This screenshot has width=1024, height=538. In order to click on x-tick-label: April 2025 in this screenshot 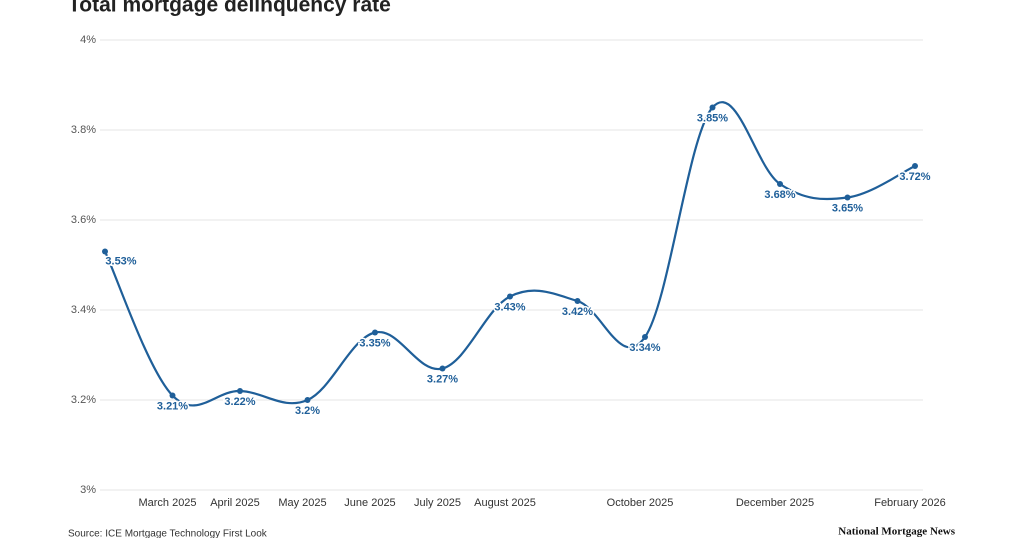, I will do `click(235, 503)`.